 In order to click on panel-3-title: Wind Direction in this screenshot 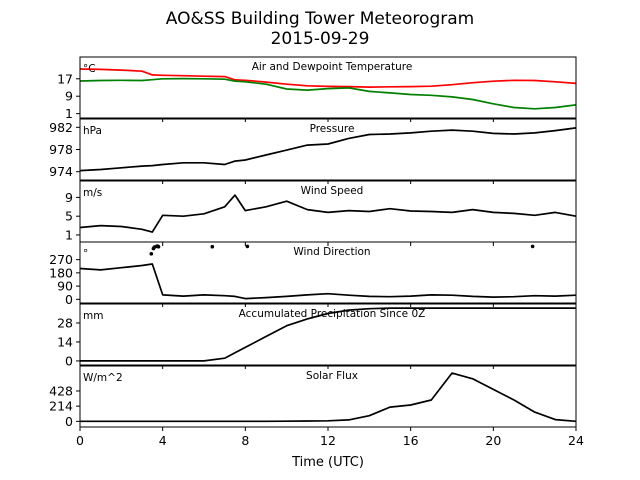, I will do `click(331, 252)`.